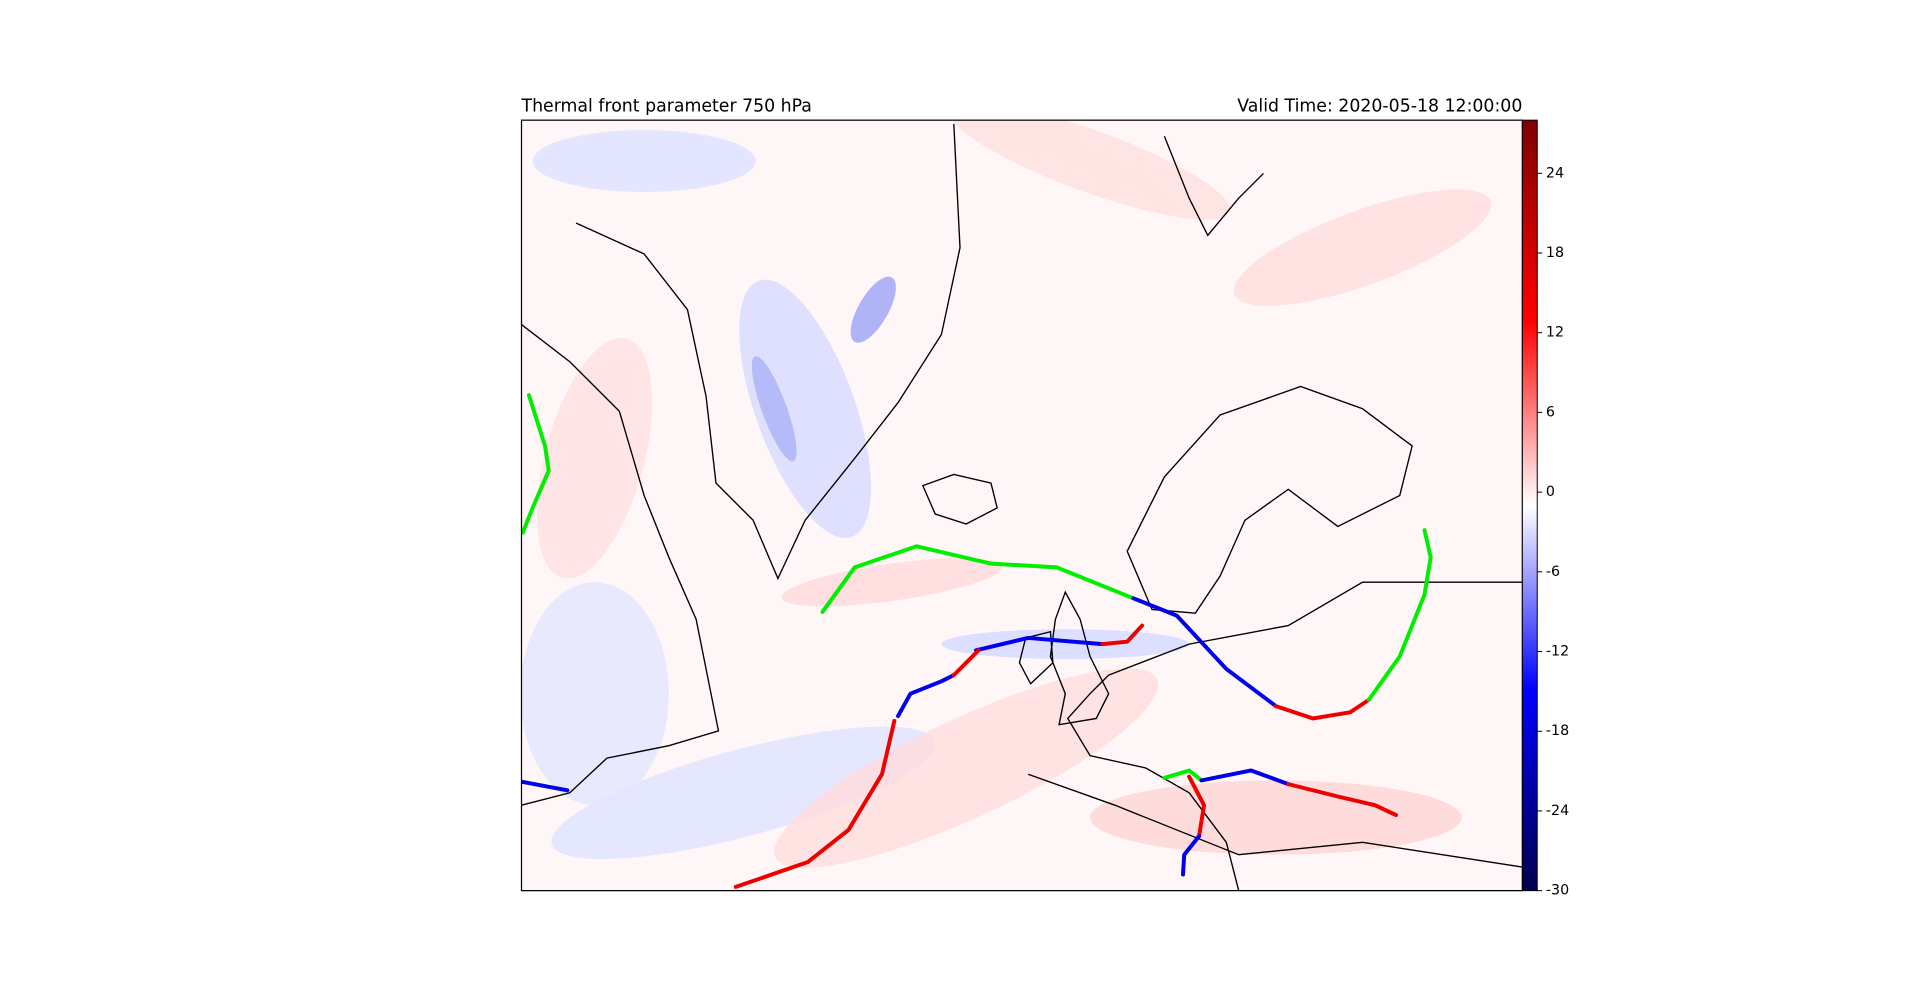 The width and height of the screenshot is (1920, 990). What do you see at coordinates (1555, 333) in the screenshot?
I see `colorbar-tick-label: 12` at bounding box center [1555, 333].